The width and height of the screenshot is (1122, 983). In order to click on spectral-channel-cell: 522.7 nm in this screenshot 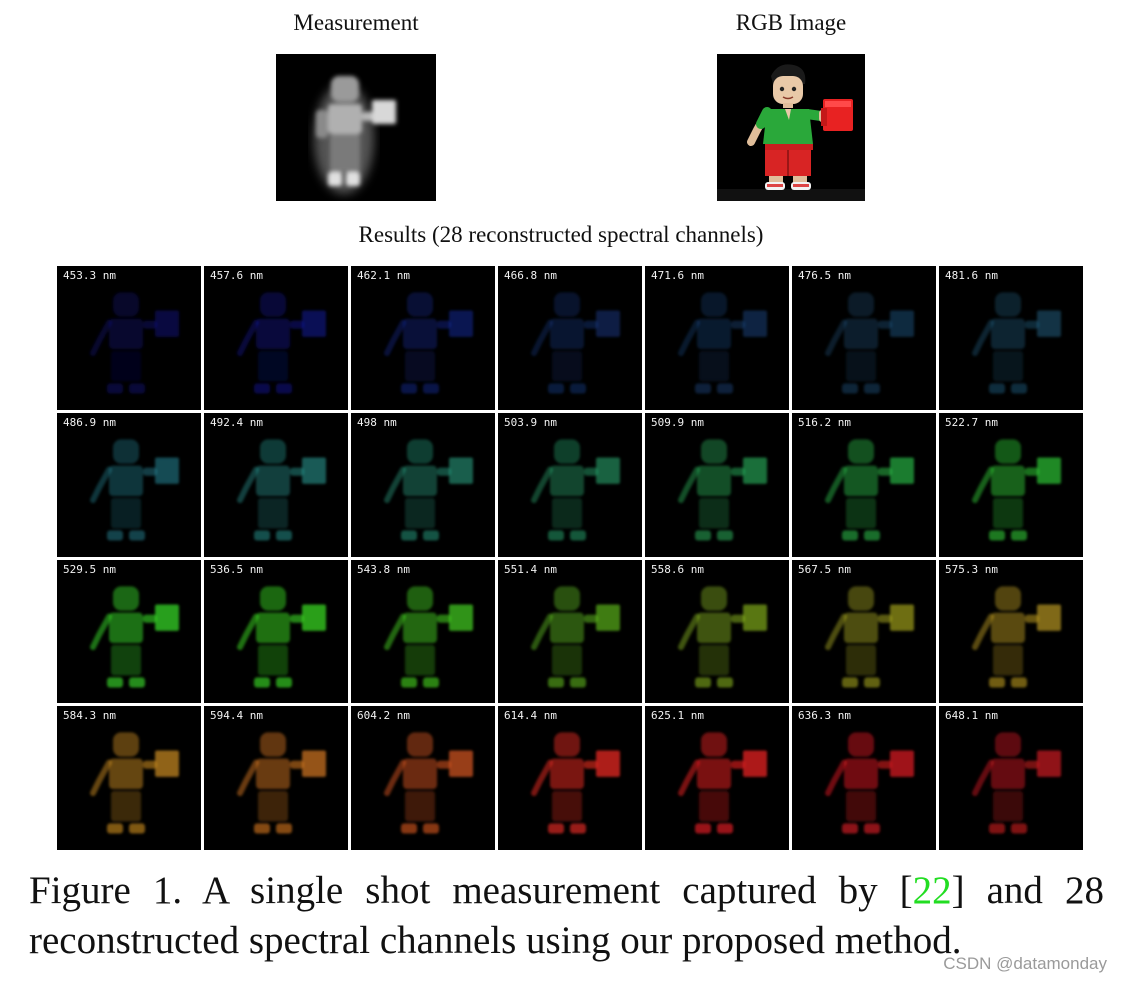, I will do `click(1011, 484)`.